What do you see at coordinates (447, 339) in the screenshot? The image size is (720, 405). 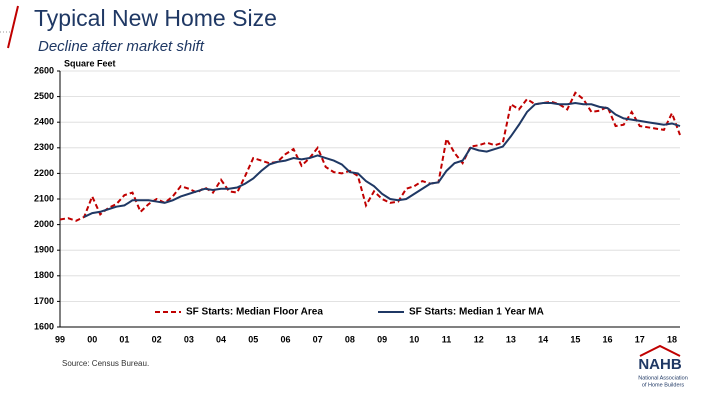 I see `x-tick-label: 11` at bounding box center [447, 339].